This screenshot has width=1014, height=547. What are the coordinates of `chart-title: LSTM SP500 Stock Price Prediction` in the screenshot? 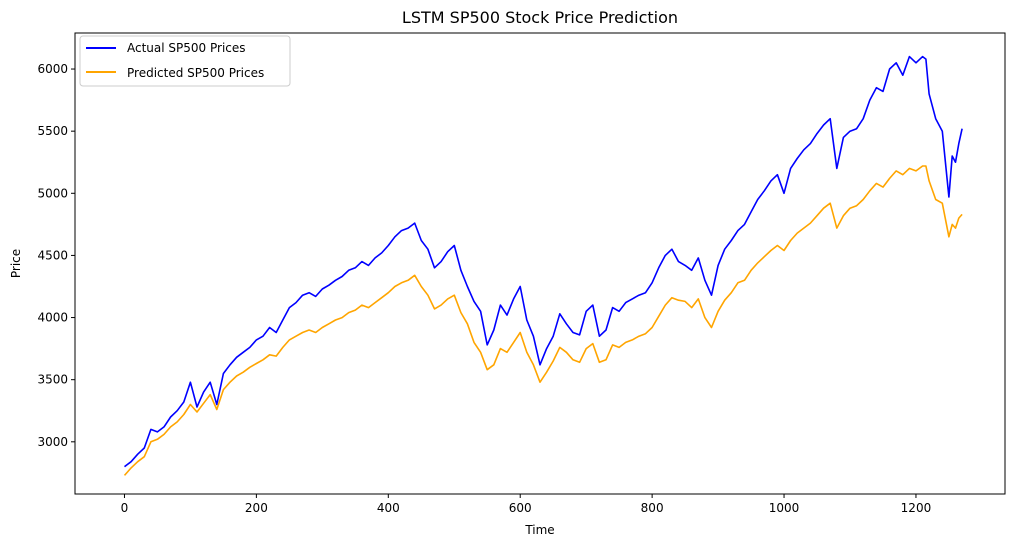 It's located at (540, 17).